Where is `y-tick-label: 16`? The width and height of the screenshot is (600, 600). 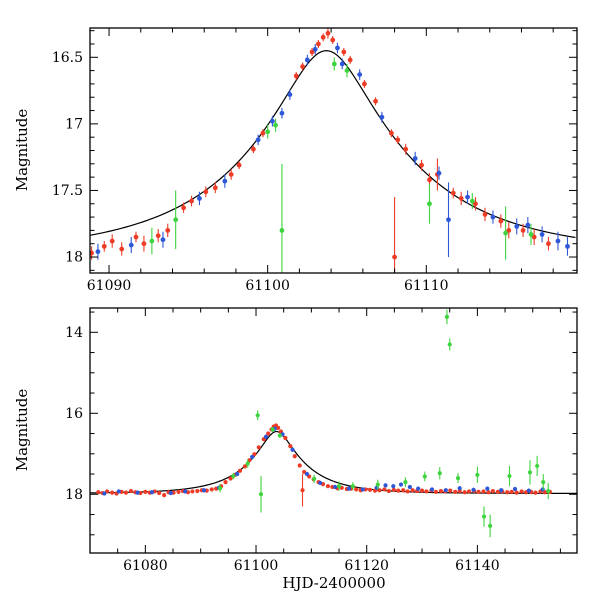 y-tick-label: 16 is located at coordinates (74, 414).